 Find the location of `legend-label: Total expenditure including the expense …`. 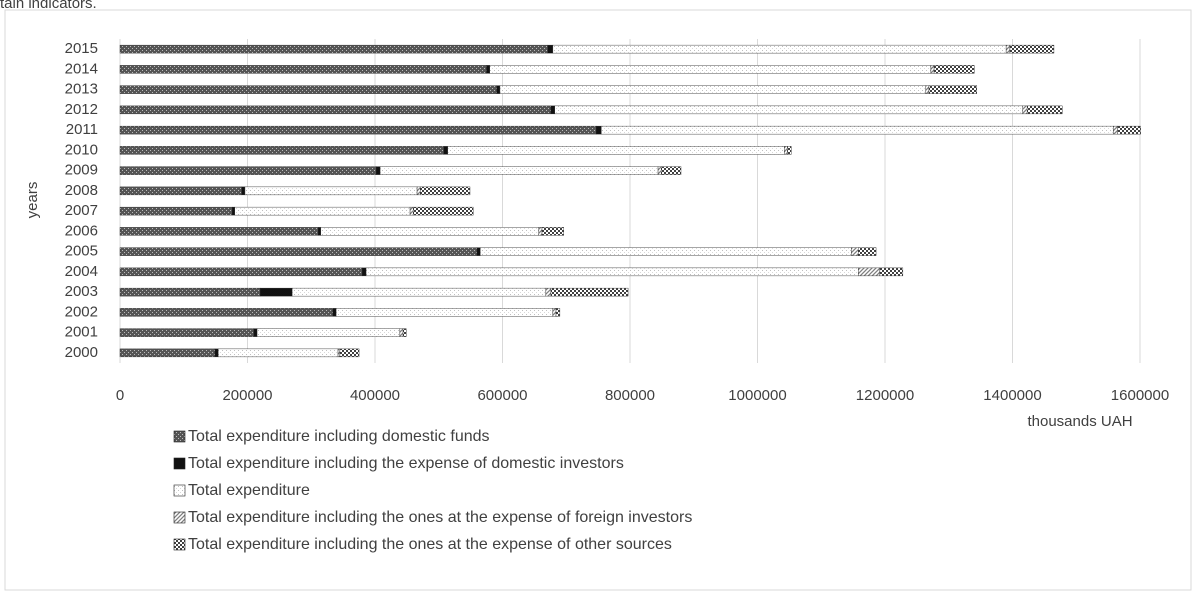

legend-label: Total expenditure including the expense … is located at coordinates (406, 463).